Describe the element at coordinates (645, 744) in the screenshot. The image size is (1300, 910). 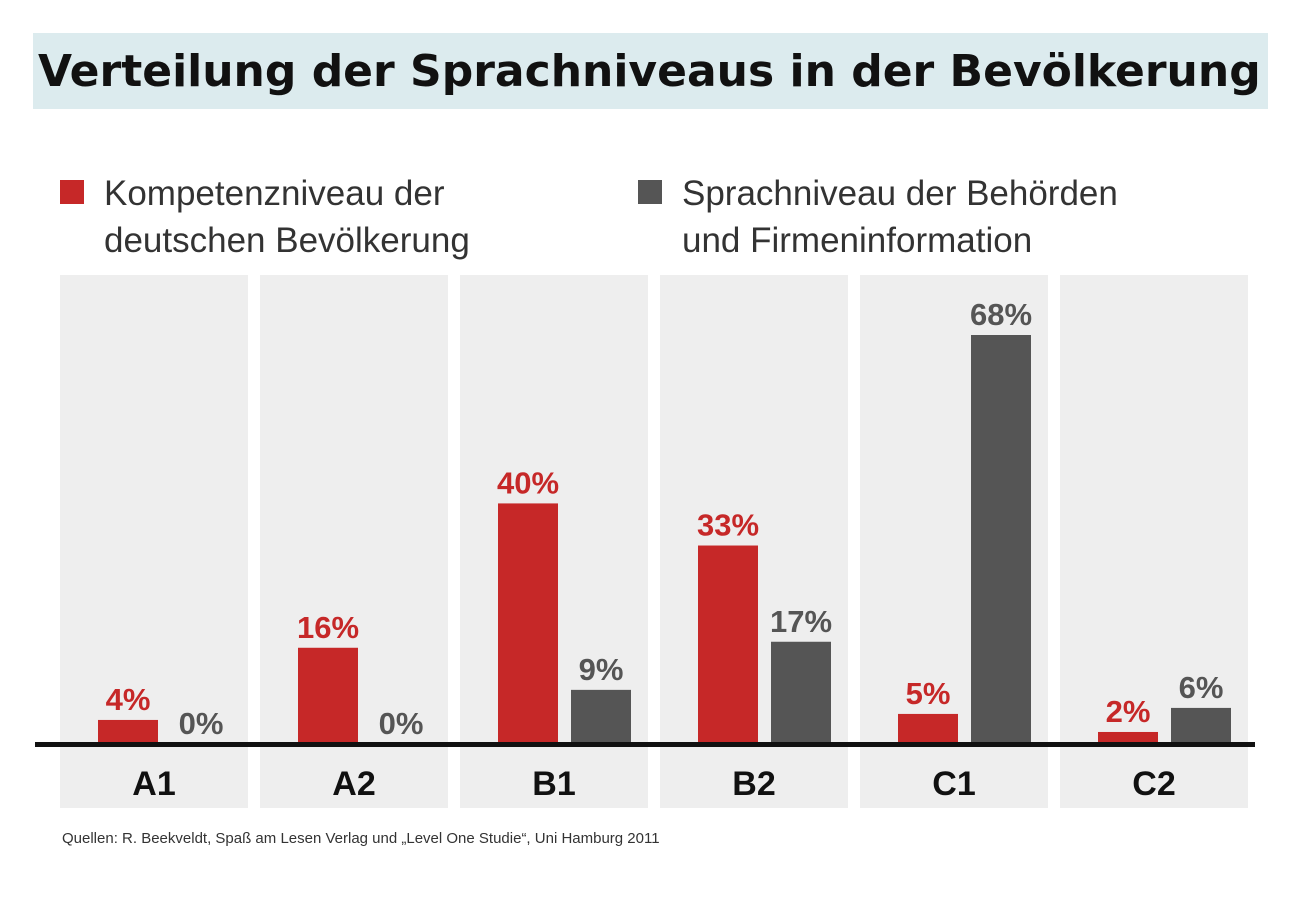
I see `x-axis-line` at that location.